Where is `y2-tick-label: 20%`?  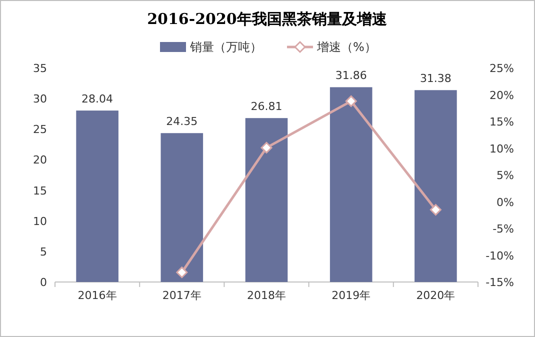
y2-tick-label: 20% is located at coordinates (502, 95).